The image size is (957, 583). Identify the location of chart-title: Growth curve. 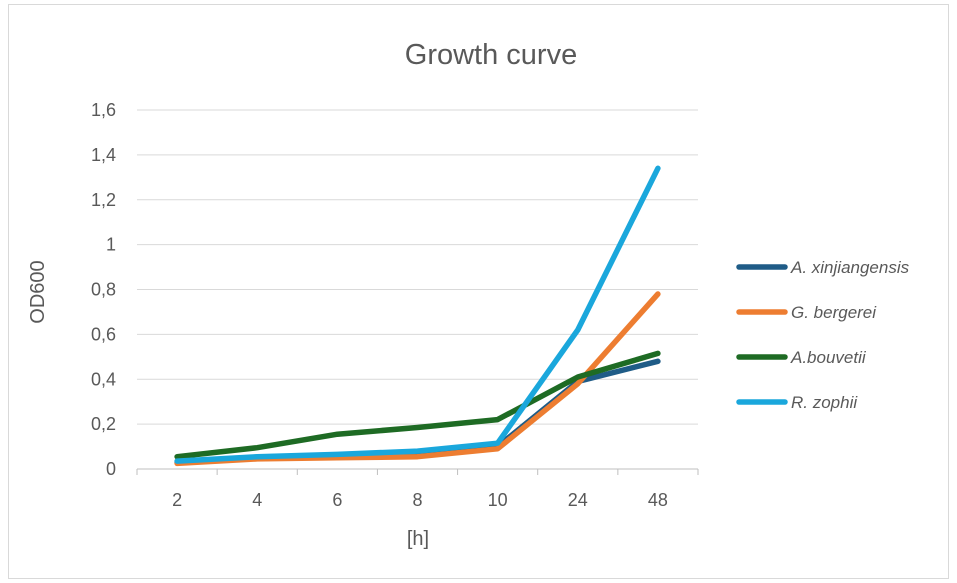
(491, 55).